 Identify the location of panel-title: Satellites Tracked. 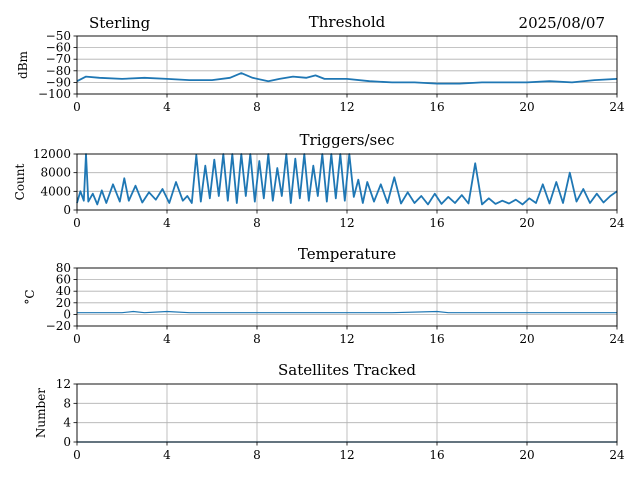
(347, 370).